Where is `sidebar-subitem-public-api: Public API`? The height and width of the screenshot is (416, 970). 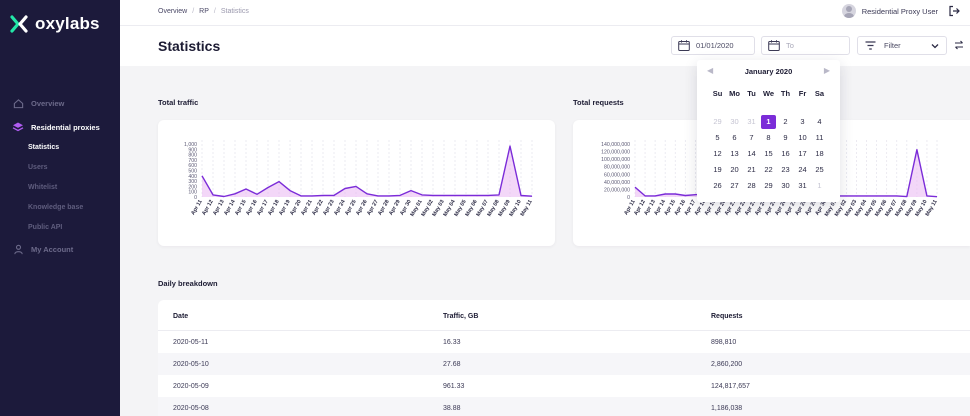 sidebar-subitem-public-api: Public API is located at coordinates (45, 227).